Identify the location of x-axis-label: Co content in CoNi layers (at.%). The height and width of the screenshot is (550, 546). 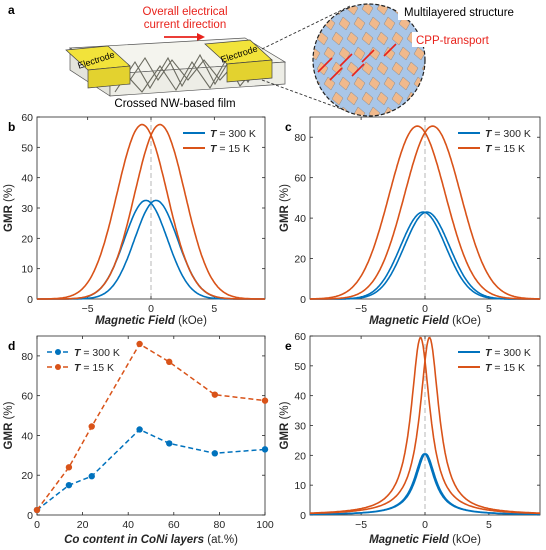
(151, 540).